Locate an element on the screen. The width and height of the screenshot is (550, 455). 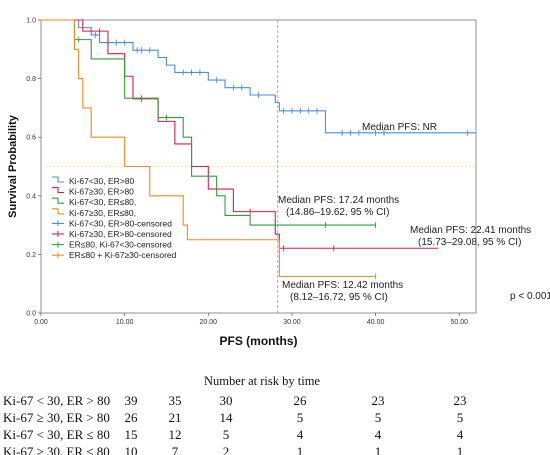
y-tick-label: 0.0 is located at coordinates (31, 314).